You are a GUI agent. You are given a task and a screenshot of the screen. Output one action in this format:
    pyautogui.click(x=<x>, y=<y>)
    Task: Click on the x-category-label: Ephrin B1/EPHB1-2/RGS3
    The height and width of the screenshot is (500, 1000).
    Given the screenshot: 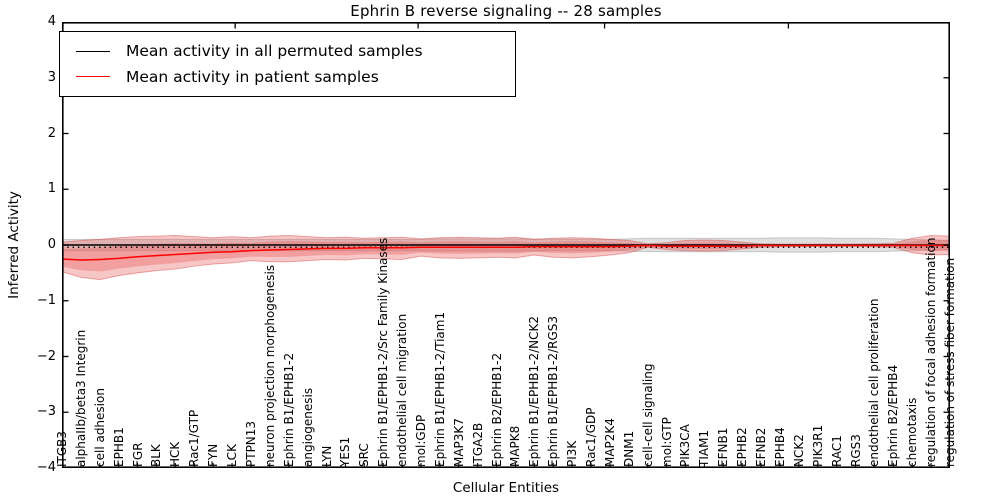 What is the action you would take?
    pyautogui.click(x=553, y=391)
    